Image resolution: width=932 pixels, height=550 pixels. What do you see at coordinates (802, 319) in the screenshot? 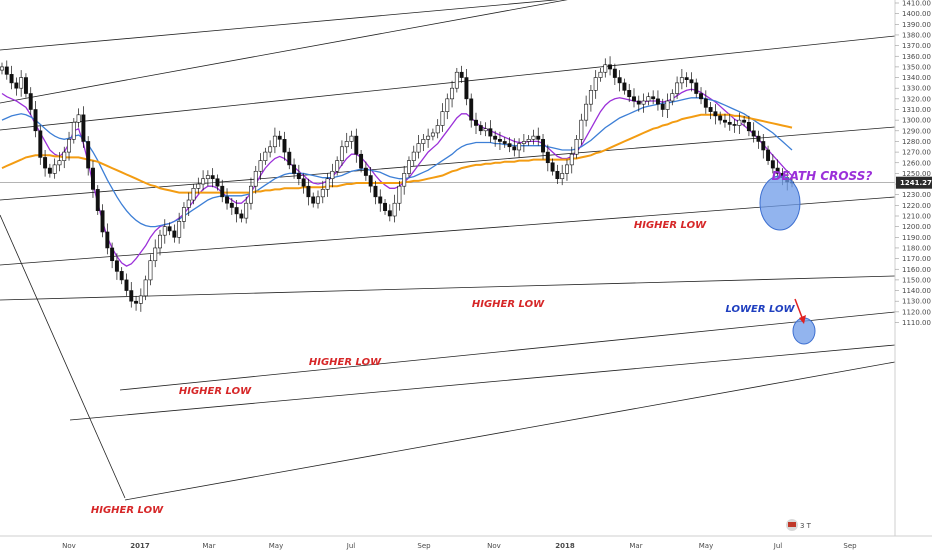
I see `down-arrow-head` at bounding box center [802, 319].